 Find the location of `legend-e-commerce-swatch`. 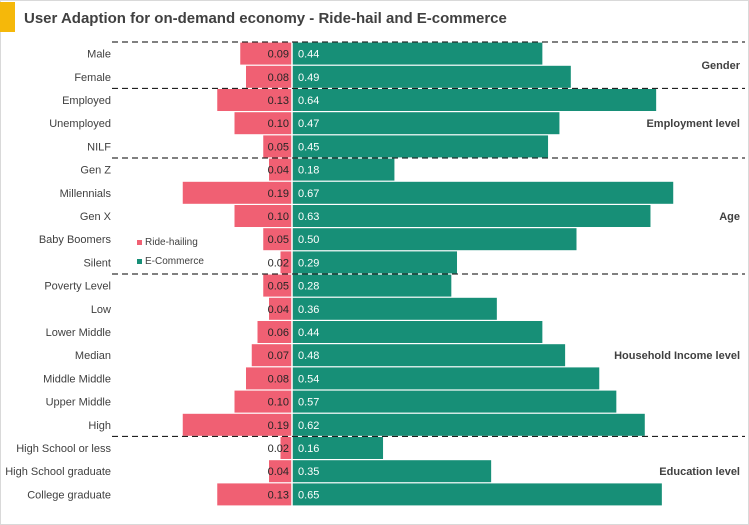

legend-e-commerce-swatch is located at coordinates (139, 261).